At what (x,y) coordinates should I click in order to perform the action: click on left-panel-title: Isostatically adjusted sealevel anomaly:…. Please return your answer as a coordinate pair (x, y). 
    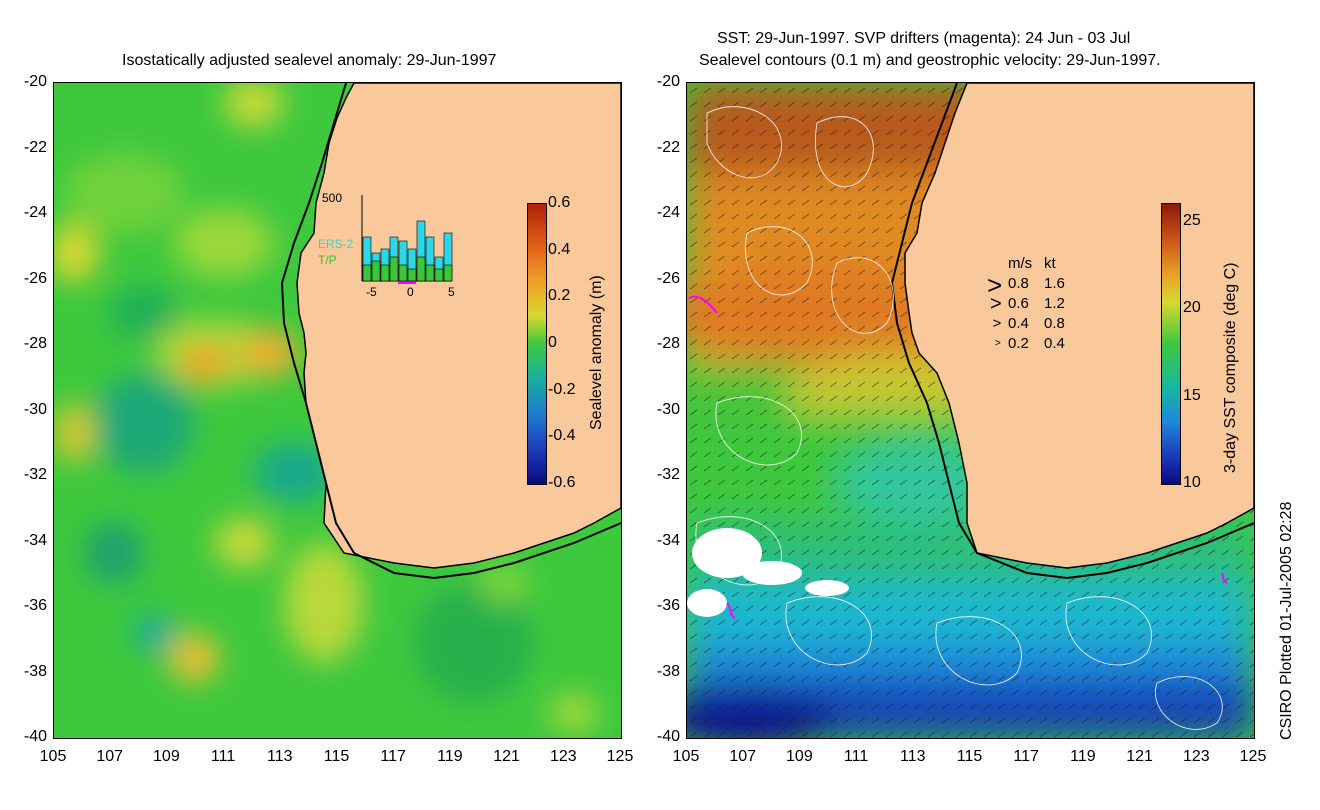
    Looking at the image, I should click on (309, 60).